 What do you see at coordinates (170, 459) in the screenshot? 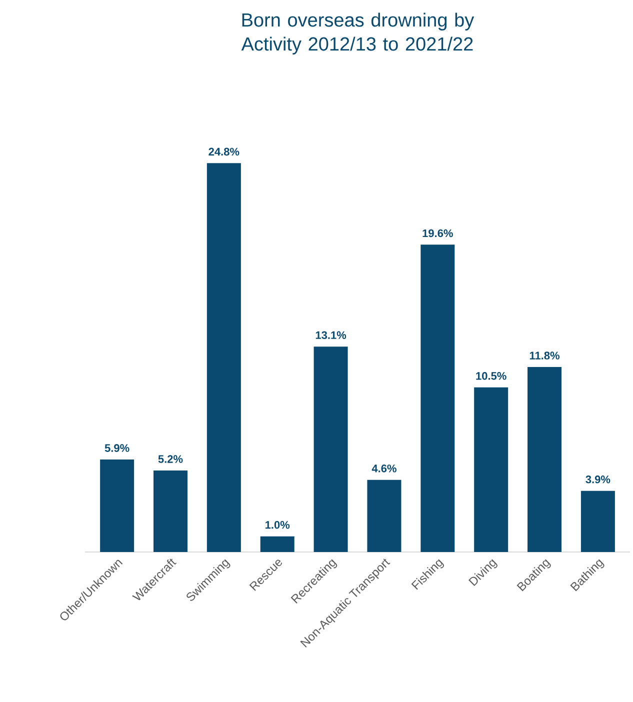
I see `data-label: 5.2%` at bounding box center [170, 459].